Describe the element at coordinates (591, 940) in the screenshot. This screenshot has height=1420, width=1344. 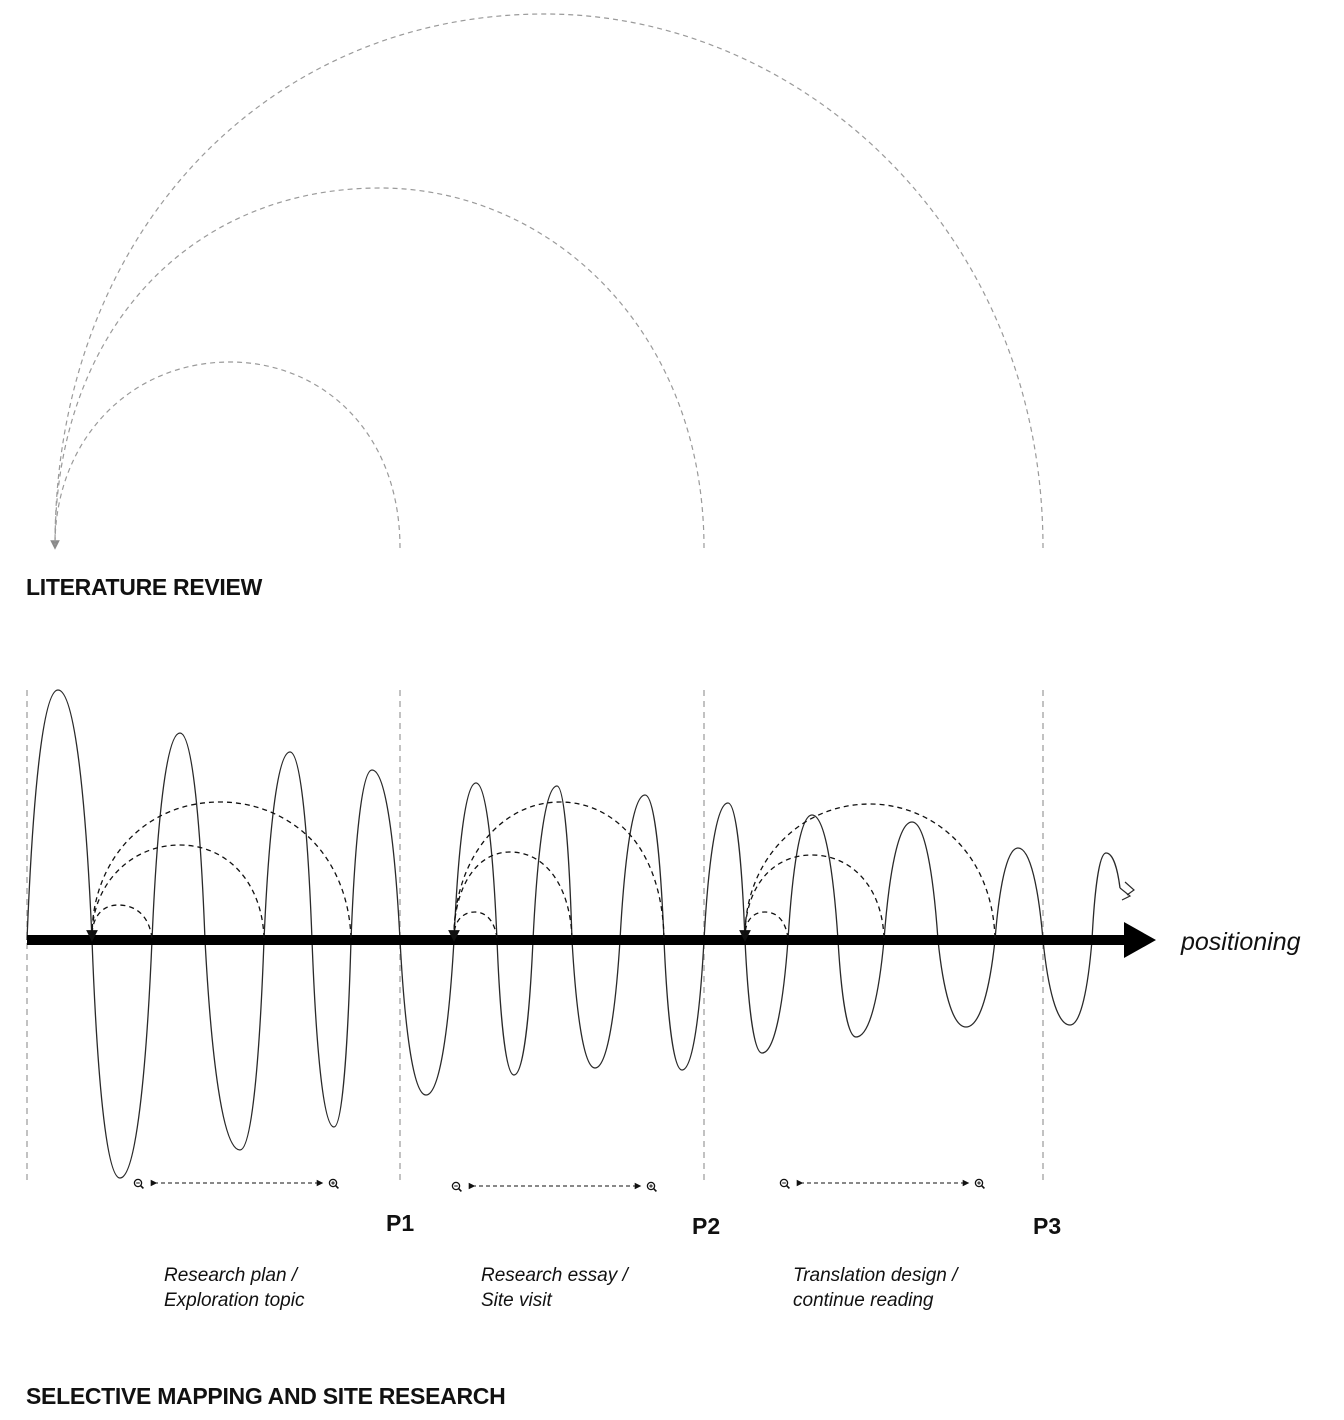
I see `positioning-axis` at that location.